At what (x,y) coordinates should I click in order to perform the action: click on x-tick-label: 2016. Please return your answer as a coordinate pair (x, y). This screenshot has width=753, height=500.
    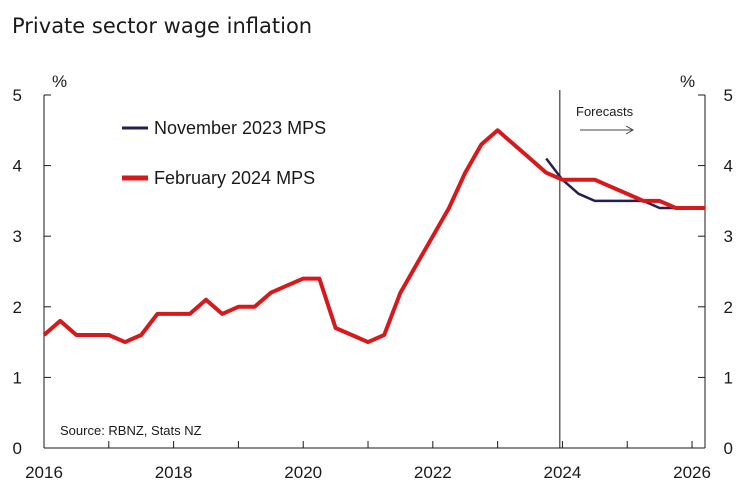
    Looking at the image, I should click on (44, 472).